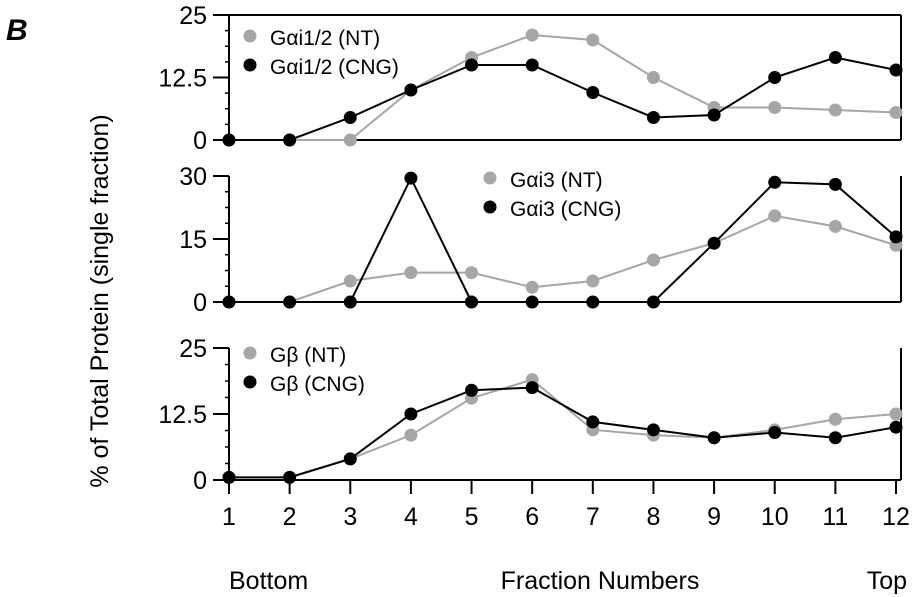  Describe the element at coordinates (714, 517) in the screenshot. I see `x-tick-label: 9` at that location.